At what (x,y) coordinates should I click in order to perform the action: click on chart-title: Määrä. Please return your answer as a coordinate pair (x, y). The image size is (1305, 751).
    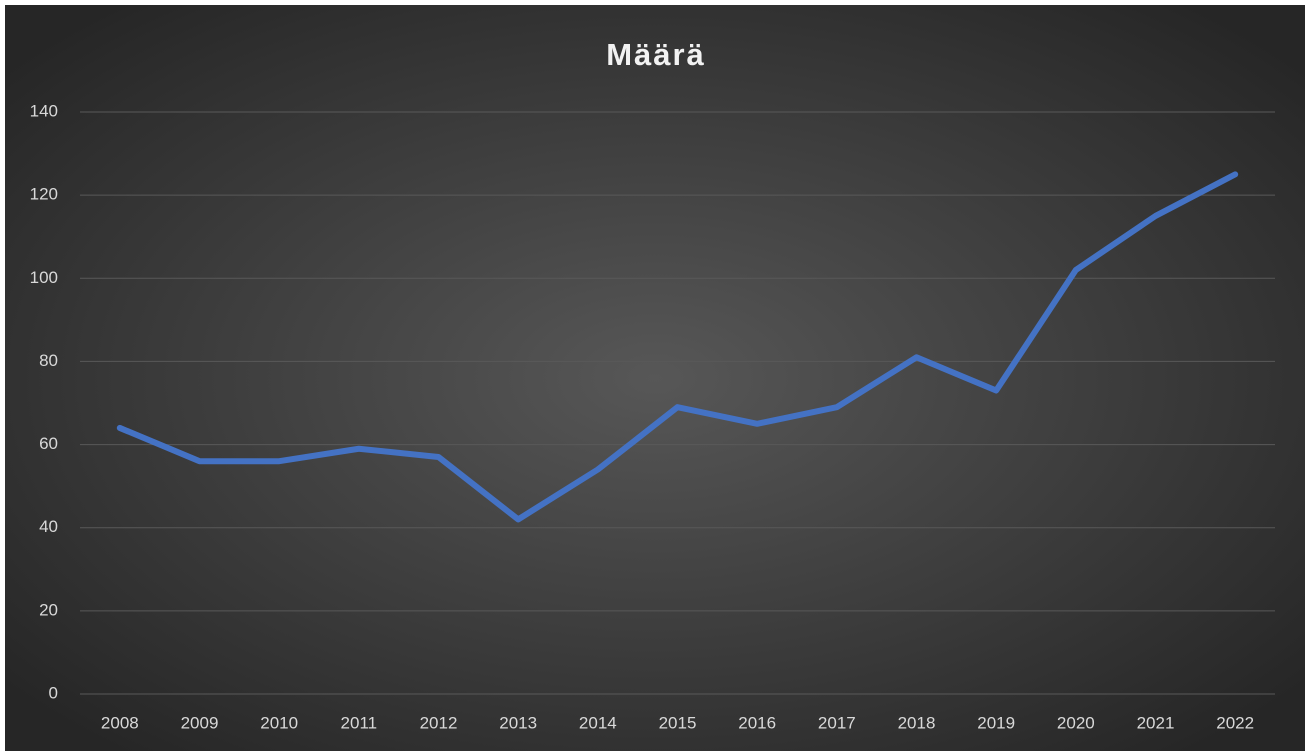
    Looking at the image, I should click on (656, 54).